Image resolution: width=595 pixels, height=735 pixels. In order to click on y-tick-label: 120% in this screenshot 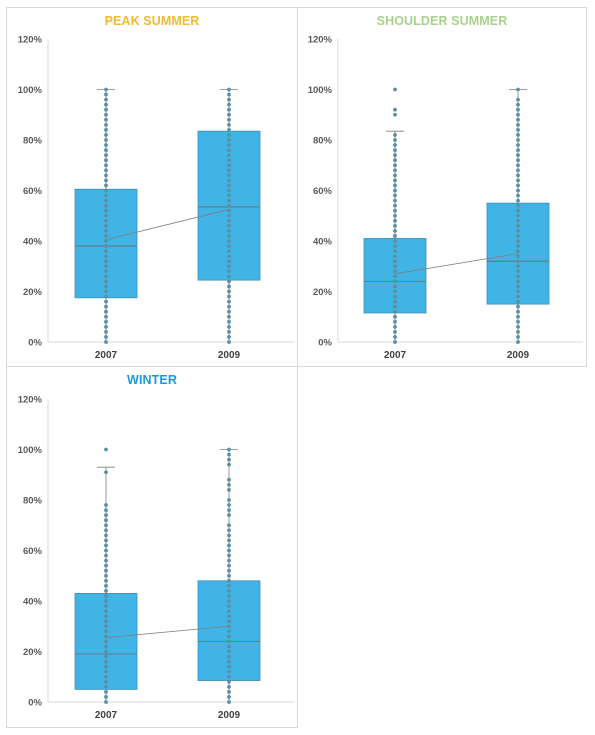, I will do `click(30, 40)`.